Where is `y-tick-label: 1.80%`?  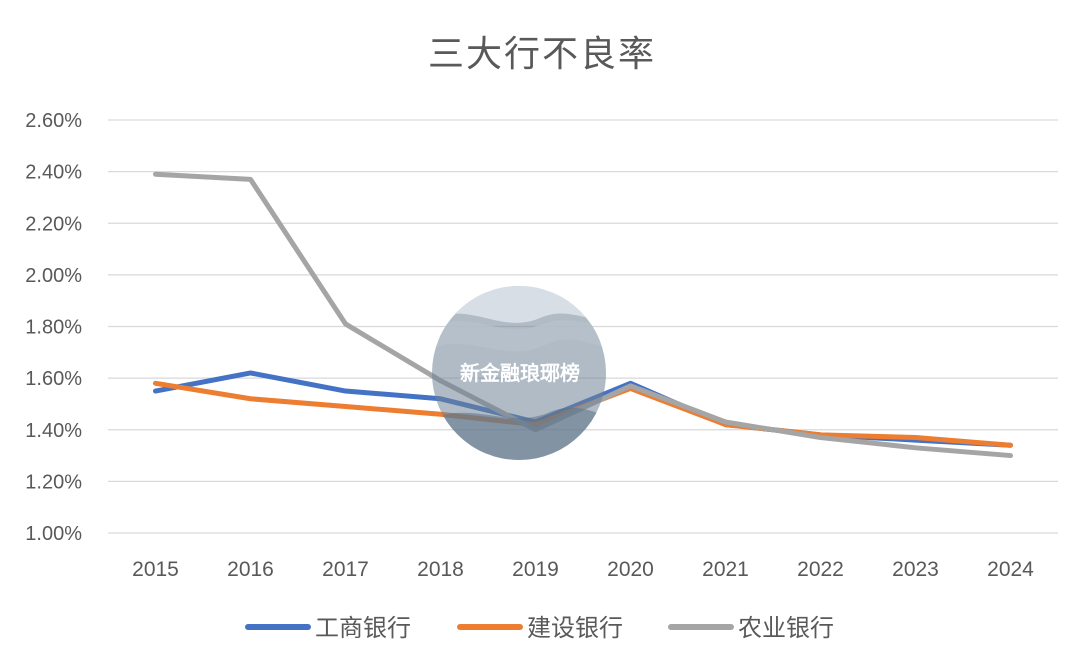
y-tick-label: 1.80% is located at coordinates (53, 328).